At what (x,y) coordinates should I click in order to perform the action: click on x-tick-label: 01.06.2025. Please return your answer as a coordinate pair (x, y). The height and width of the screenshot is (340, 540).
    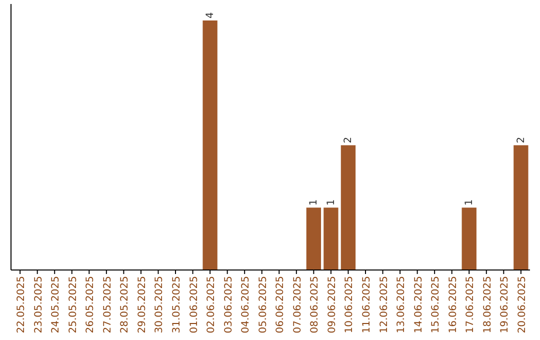
    Looking at the image, I should click on (194, 305).